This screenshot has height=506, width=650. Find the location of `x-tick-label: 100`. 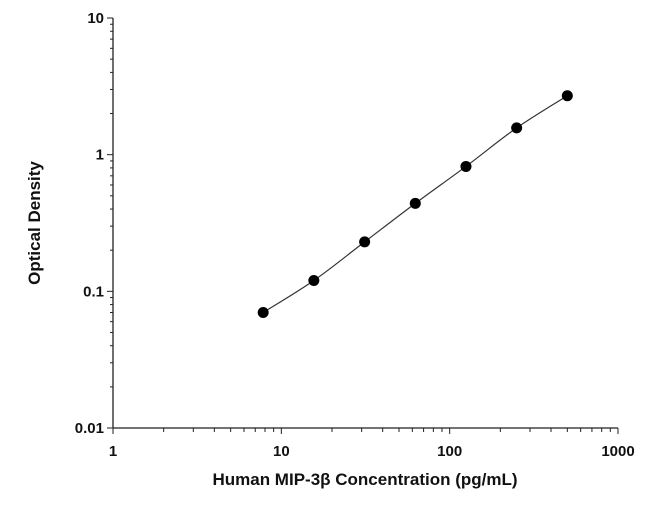

x-tick-label: 100 is located at coordinates (449, 451).